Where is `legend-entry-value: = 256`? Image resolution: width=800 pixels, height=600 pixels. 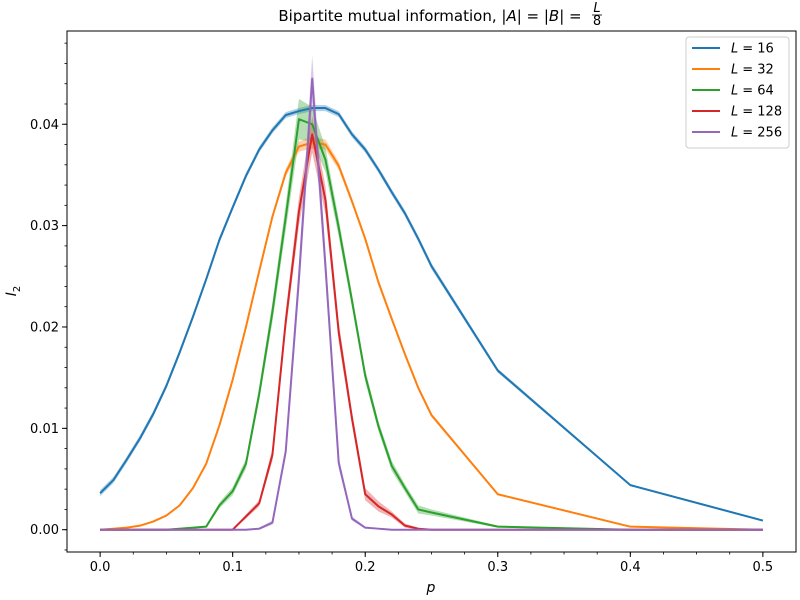
legend-entry-value: = 256 is located at coordinates (762, 133).